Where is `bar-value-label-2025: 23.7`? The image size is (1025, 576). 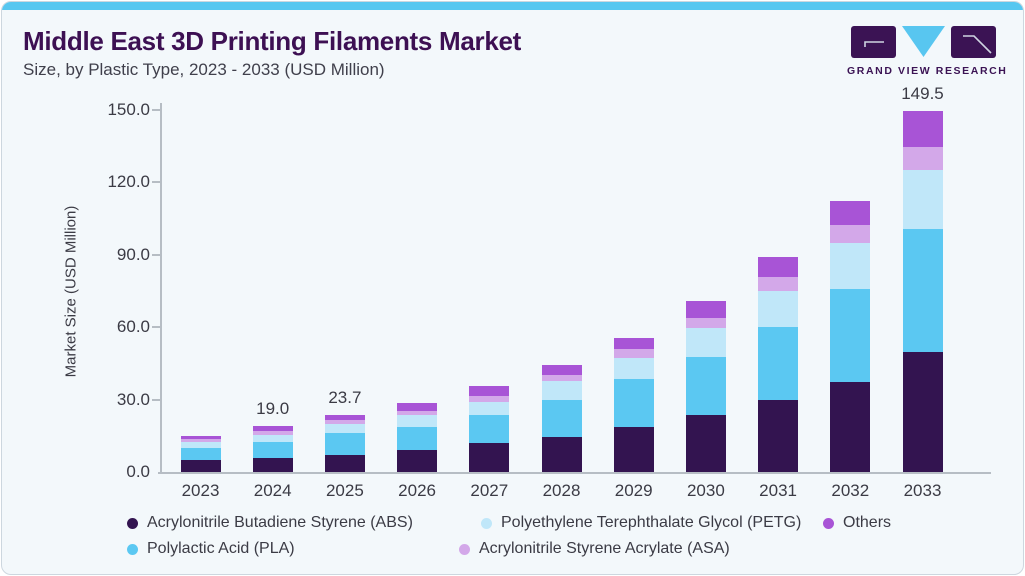 bar-value-label-2025: 23.7 is located at coordinates (345, 397).